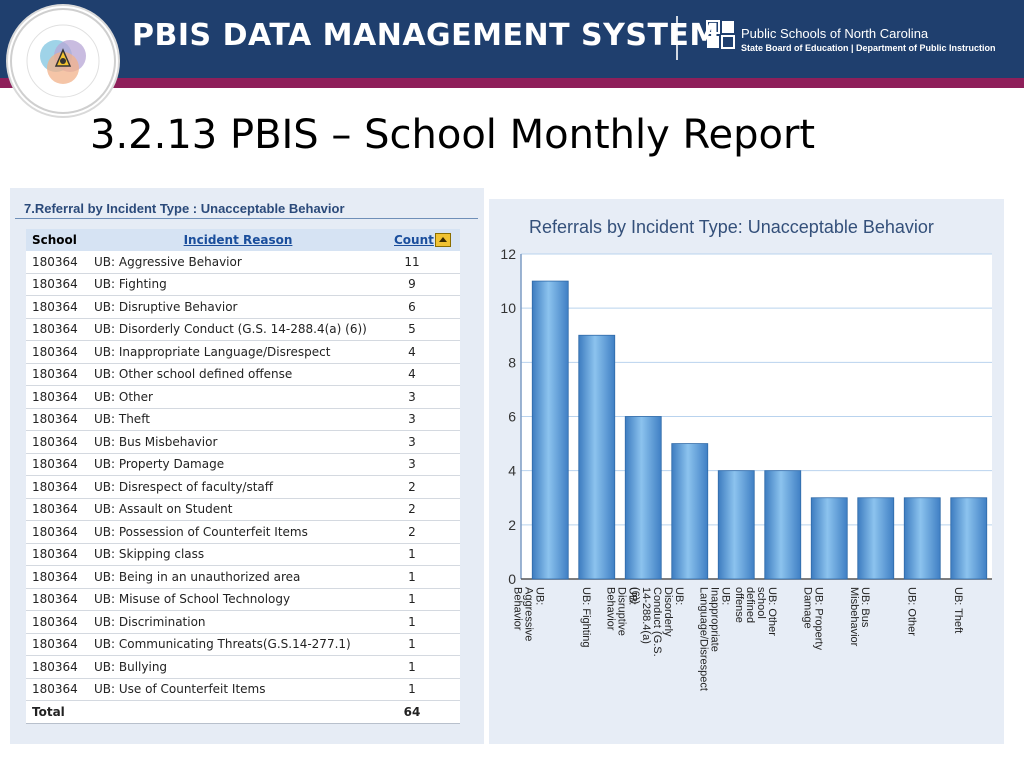 This screenshot has width=1024, height=768. What do you see at coordinates (238, 262) in the screenshot?
I see `cell-reason: UB: Aggressive Behavior` at bounding box center [238, 262].